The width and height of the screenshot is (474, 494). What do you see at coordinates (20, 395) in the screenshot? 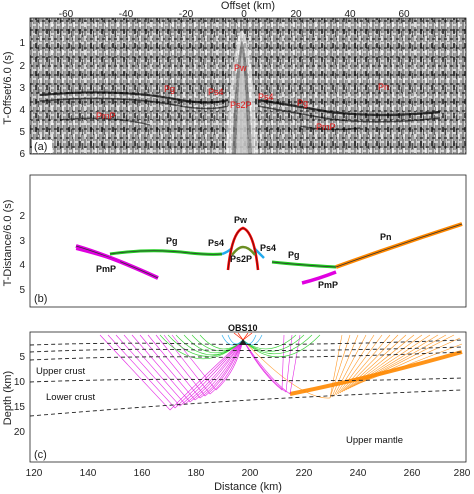
I see `panel-c-yticks: 5 10 15 20` at bounding box center [20, 395].